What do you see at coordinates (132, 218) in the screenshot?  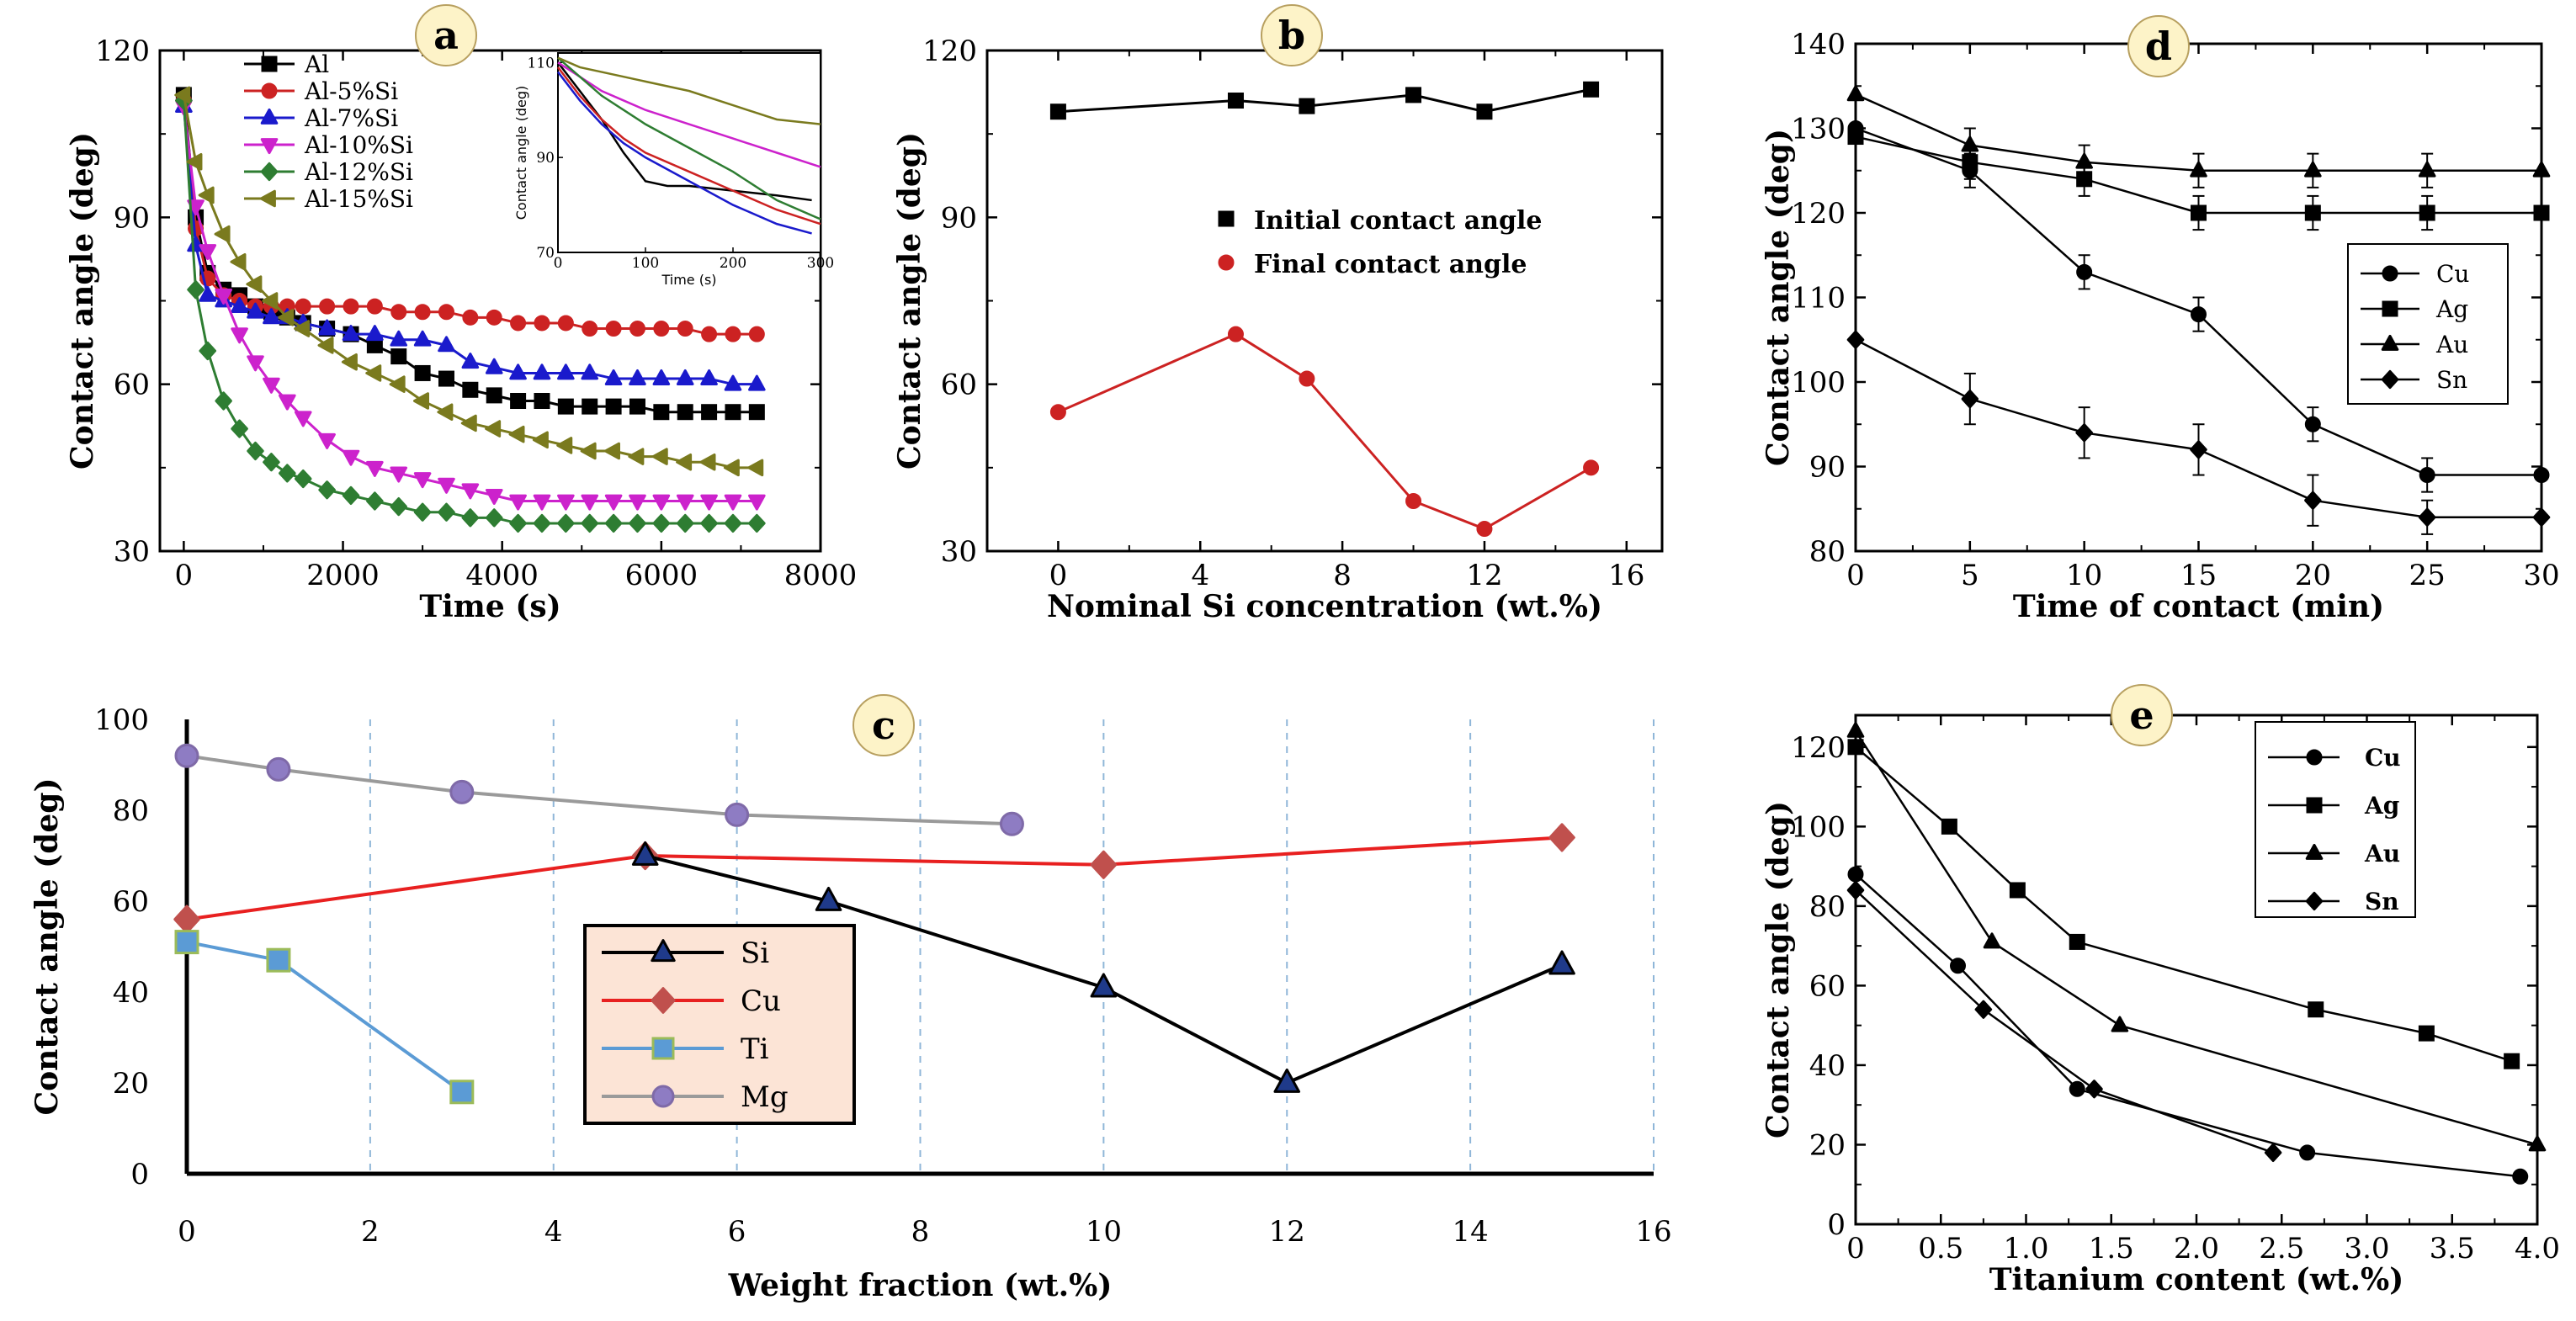 I see `y-tick-label: 90` at bounding box center [132, 218].